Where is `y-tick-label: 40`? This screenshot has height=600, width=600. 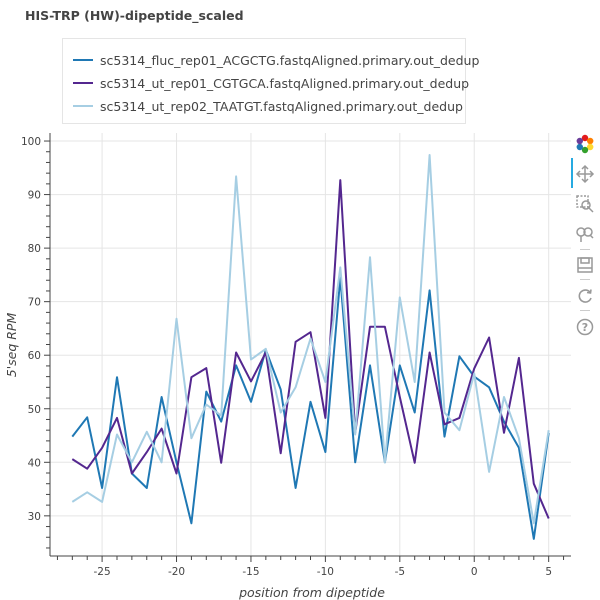
y-tick-label: 40 is located at coordinates (34, 463).